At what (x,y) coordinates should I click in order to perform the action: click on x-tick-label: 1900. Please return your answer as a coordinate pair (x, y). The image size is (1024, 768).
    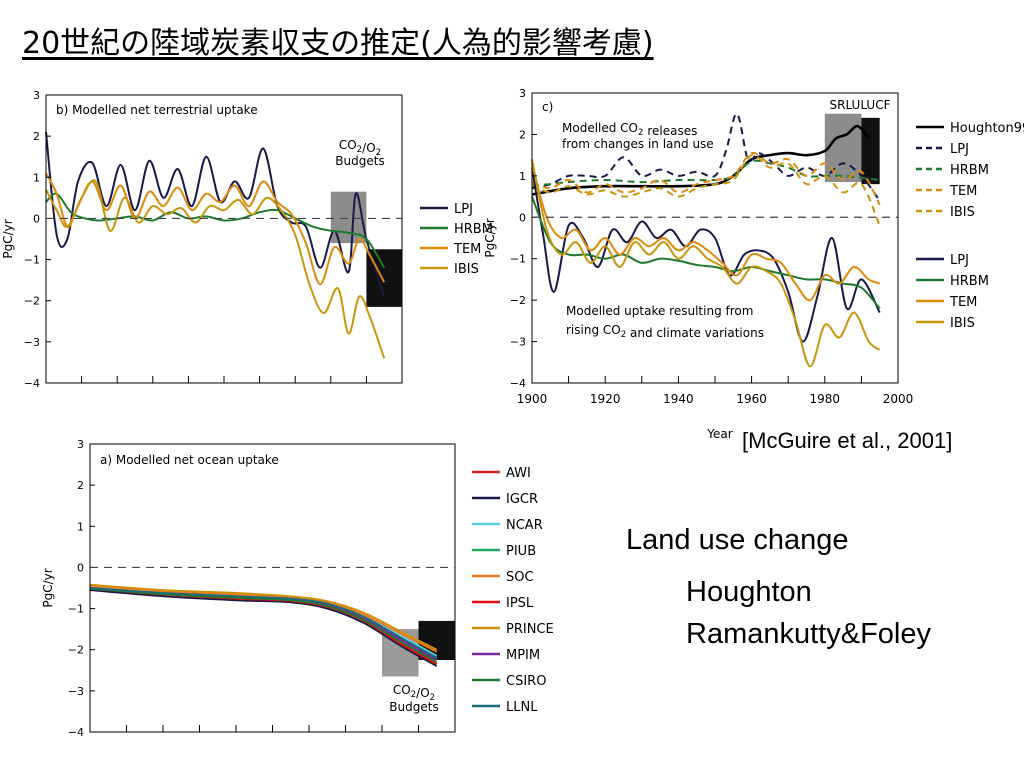
    Looking at the image, I should click on (532, 399).